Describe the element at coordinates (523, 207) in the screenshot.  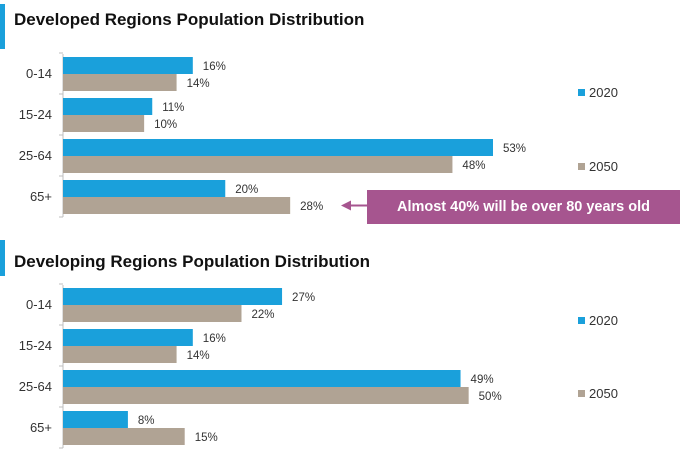
I see `annotation-callout: Almost 40% will be over 80 years old` at that location.